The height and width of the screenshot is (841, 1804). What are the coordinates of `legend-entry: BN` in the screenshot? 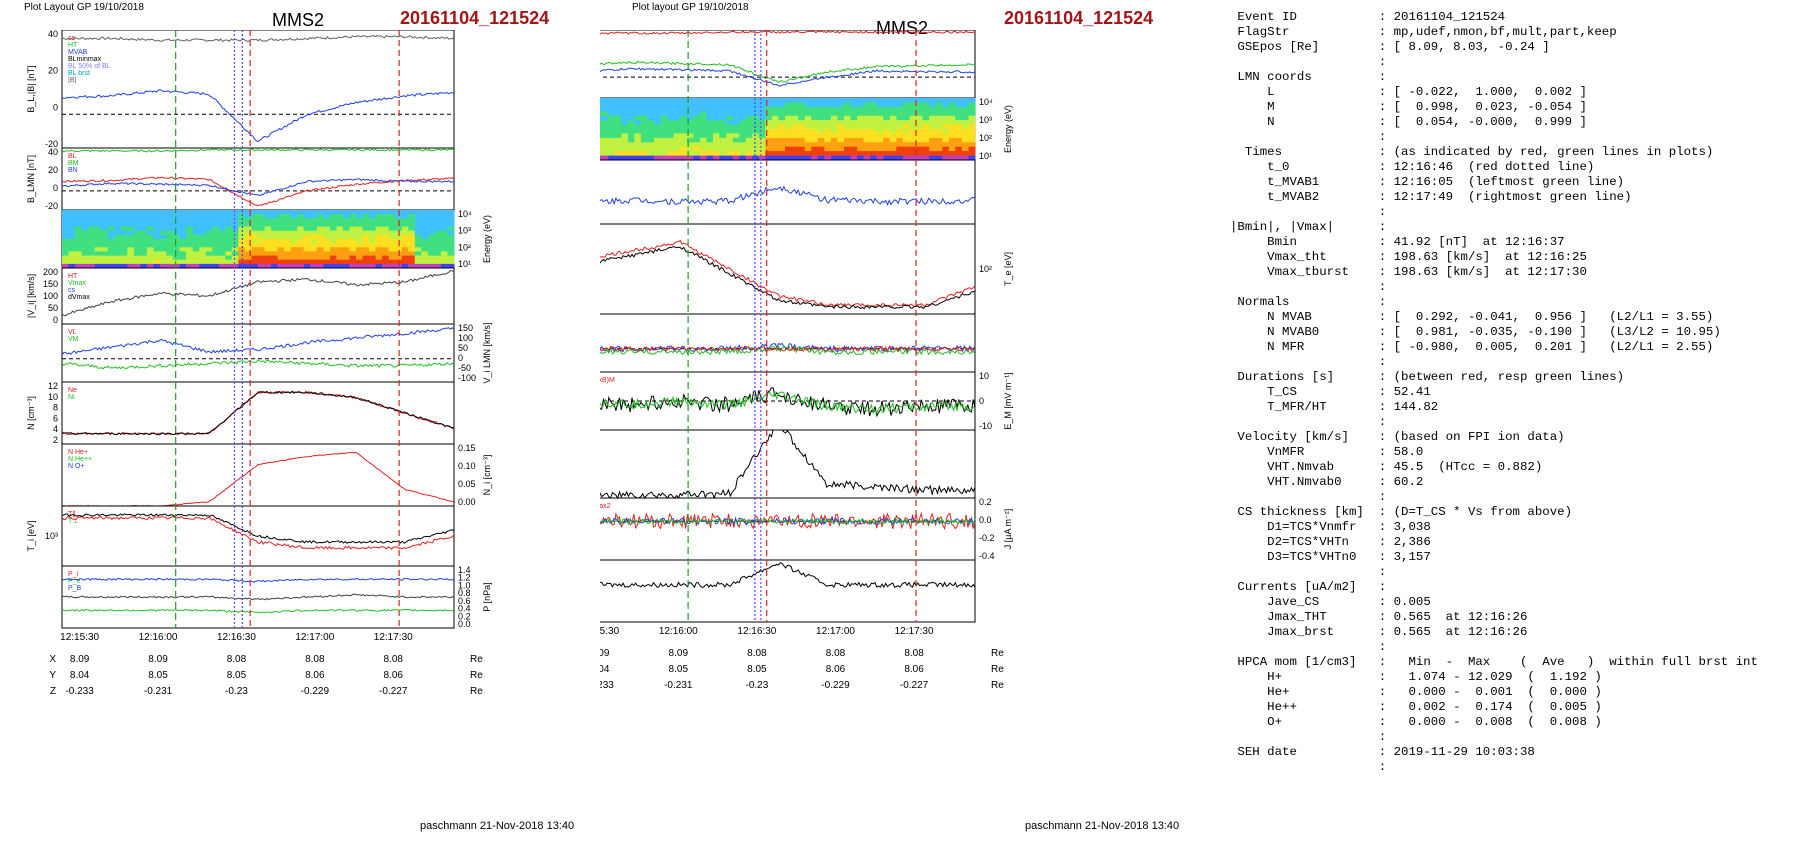 It's located at (73, 170).